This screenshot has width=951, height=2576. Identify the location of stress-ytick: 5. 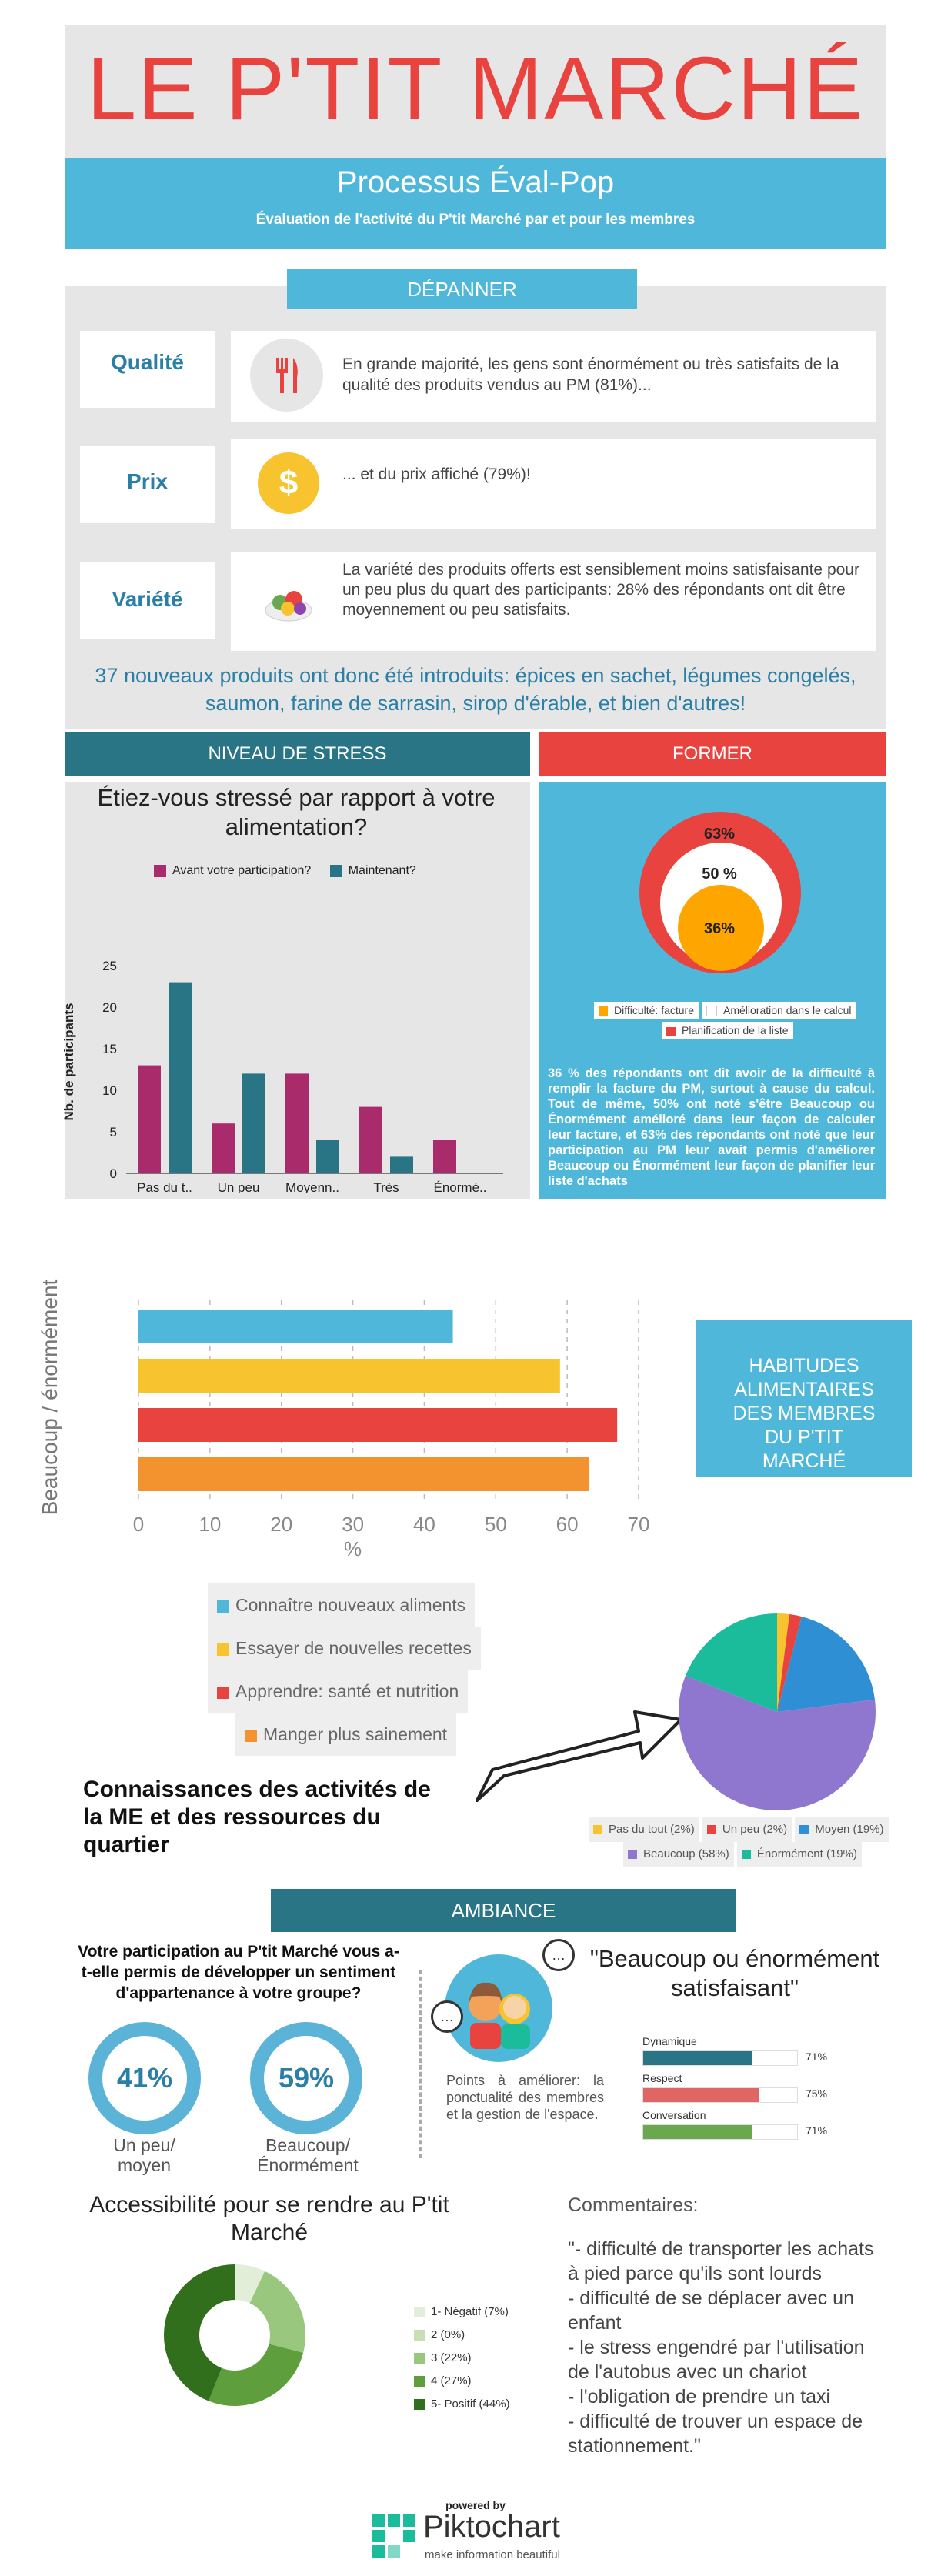
(113, 1132).